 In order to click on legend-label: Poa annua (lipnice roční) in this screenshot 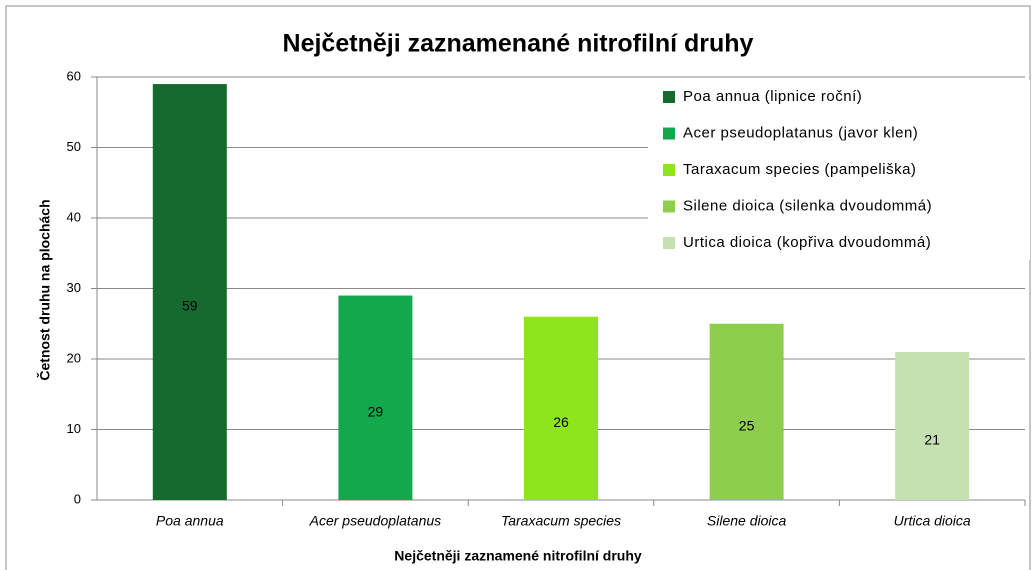, I will do `click(772, 96)`.